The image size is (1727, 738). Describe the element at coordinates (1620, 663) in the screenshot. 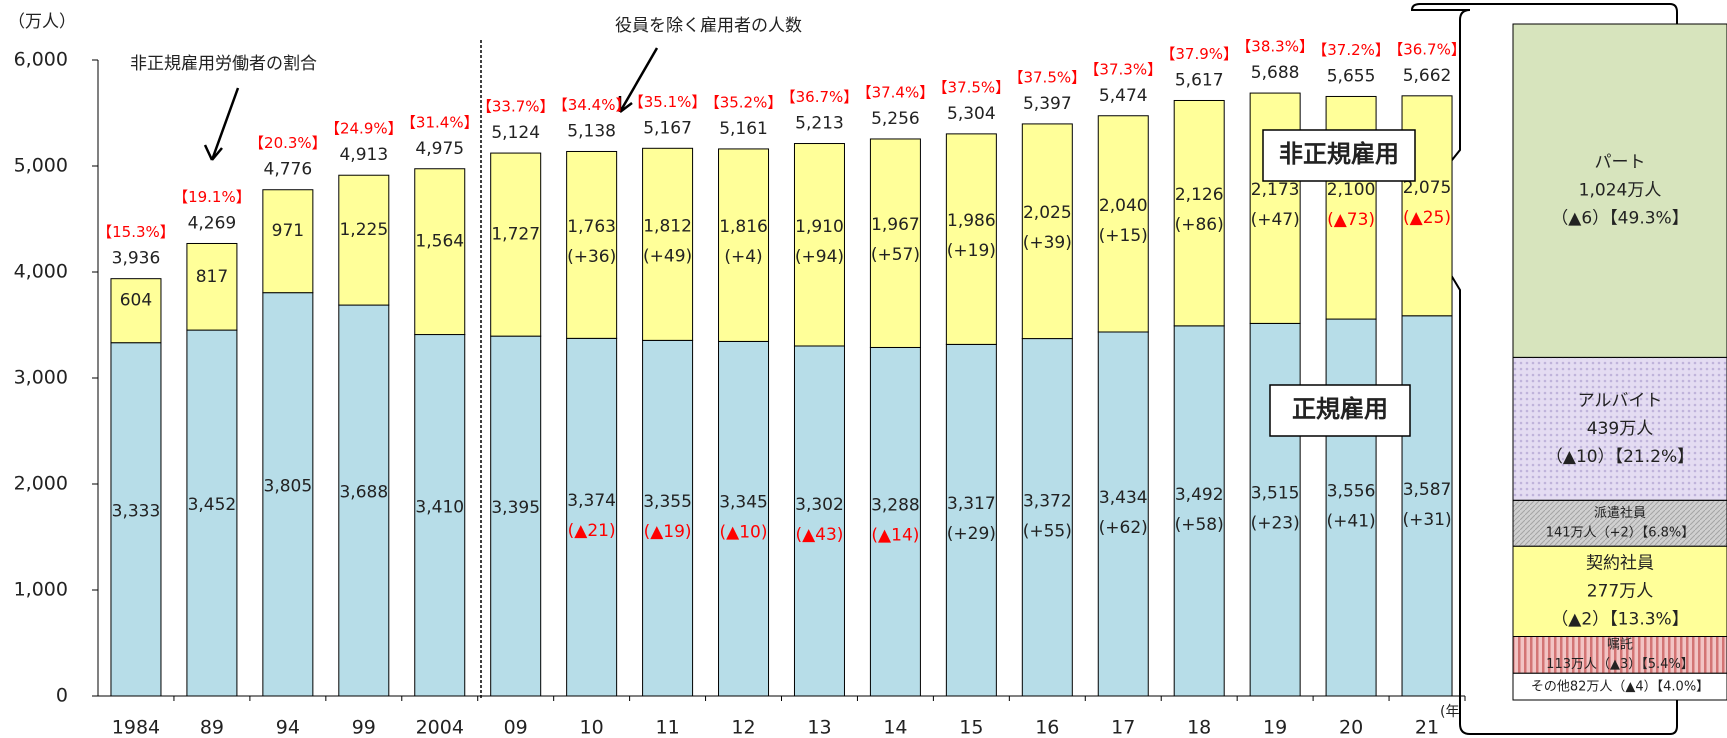

I see `breakdown-detail: 113万人（▲3）【5.4%】` at that location.